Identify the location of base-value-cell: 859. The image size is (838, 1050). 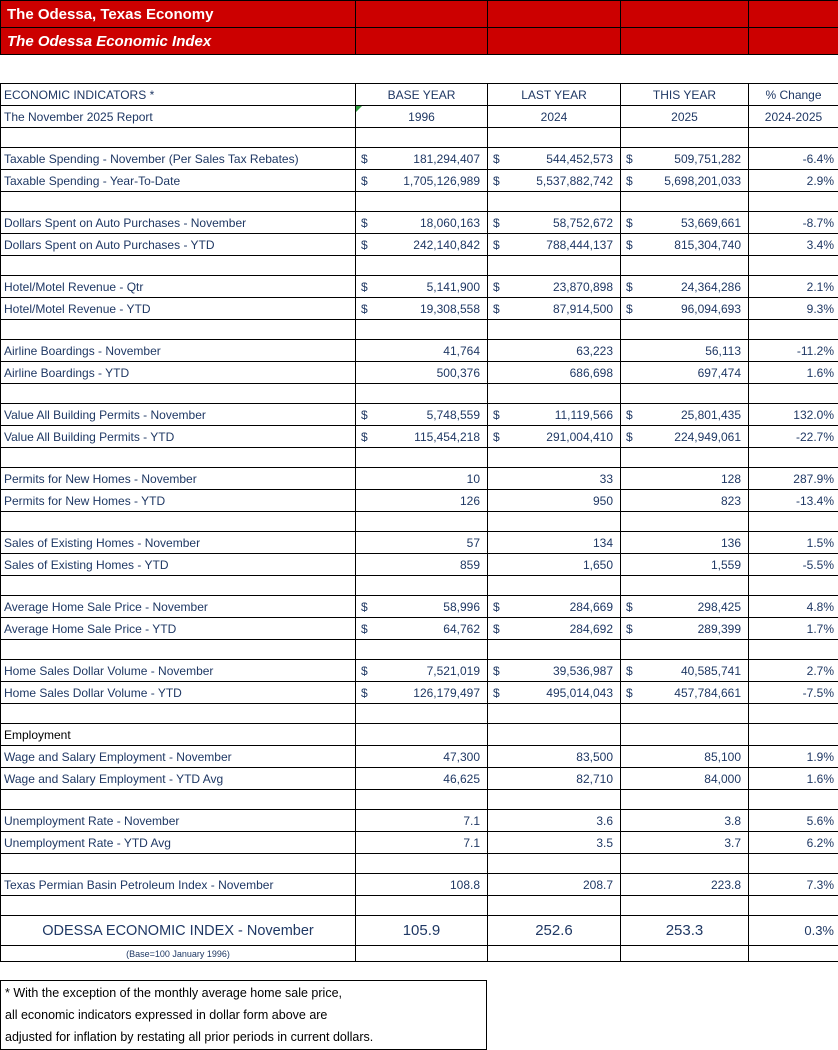
(422, 565).